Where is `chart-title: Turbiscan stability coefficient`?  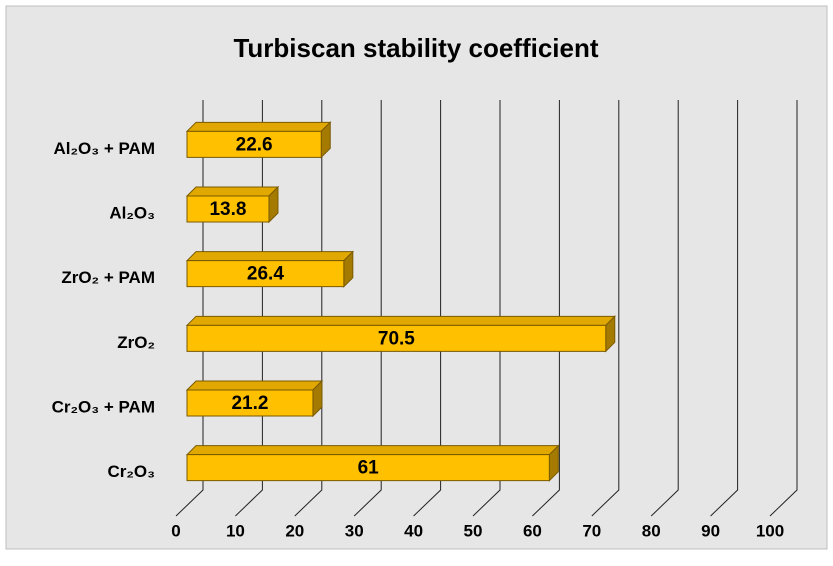
chart-title: Turbiscan stability coefficient is located at coordinates (415, 48).